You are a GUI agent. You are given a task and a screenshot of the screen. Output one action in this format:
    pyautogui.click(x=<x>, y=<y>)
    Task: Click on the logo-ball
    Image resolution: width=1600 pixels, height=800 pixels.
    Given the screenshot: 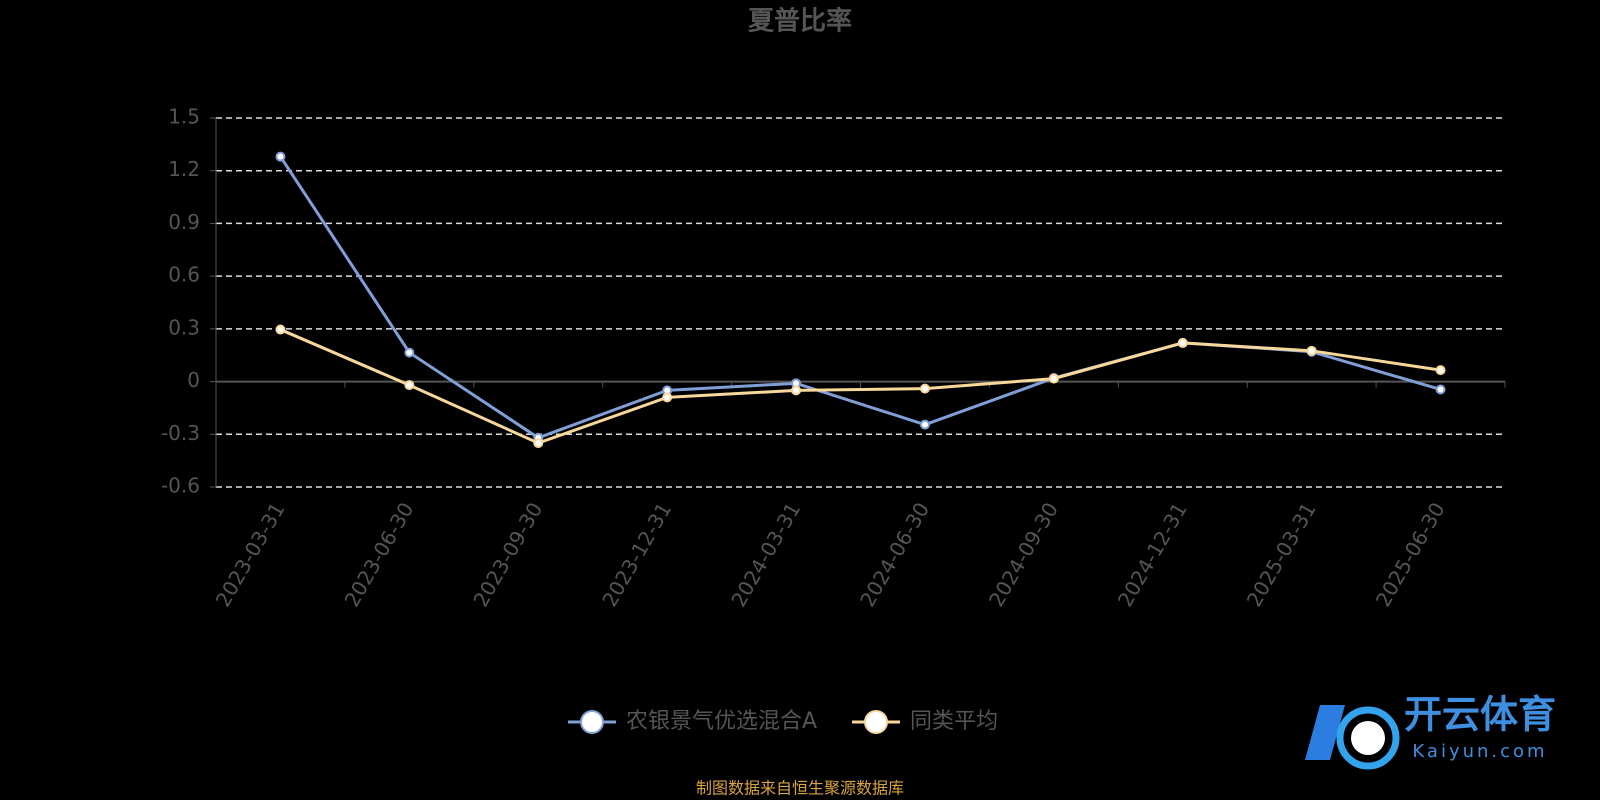 What is the action you would take?
    pyautogui.click(x=1368, y=738)
    